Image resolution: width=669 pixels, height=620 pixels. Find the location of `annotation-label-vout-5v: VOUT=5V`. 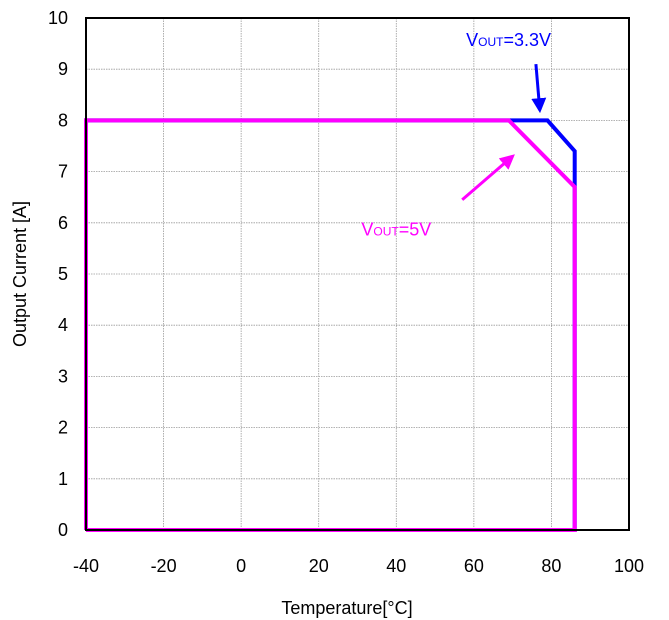

annotation-label-vout-5v: VOUT=5V is located at coordinates (396, 230).